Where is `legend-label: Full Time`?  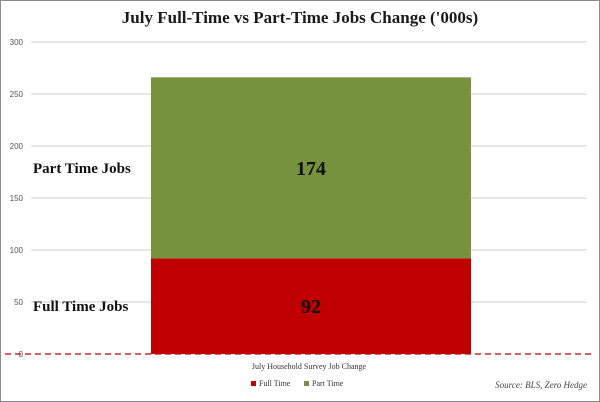 legend-label: Full Time is located at coordinates (275, 383).